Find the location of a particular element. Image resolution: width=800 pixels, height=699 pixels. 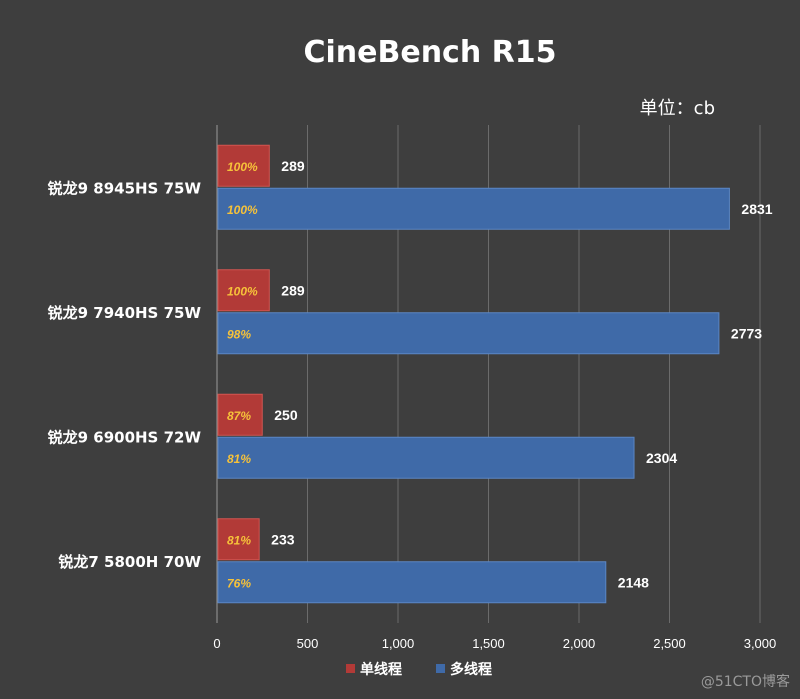

x-tick-label: 500 is located at coordinates (308, 643).